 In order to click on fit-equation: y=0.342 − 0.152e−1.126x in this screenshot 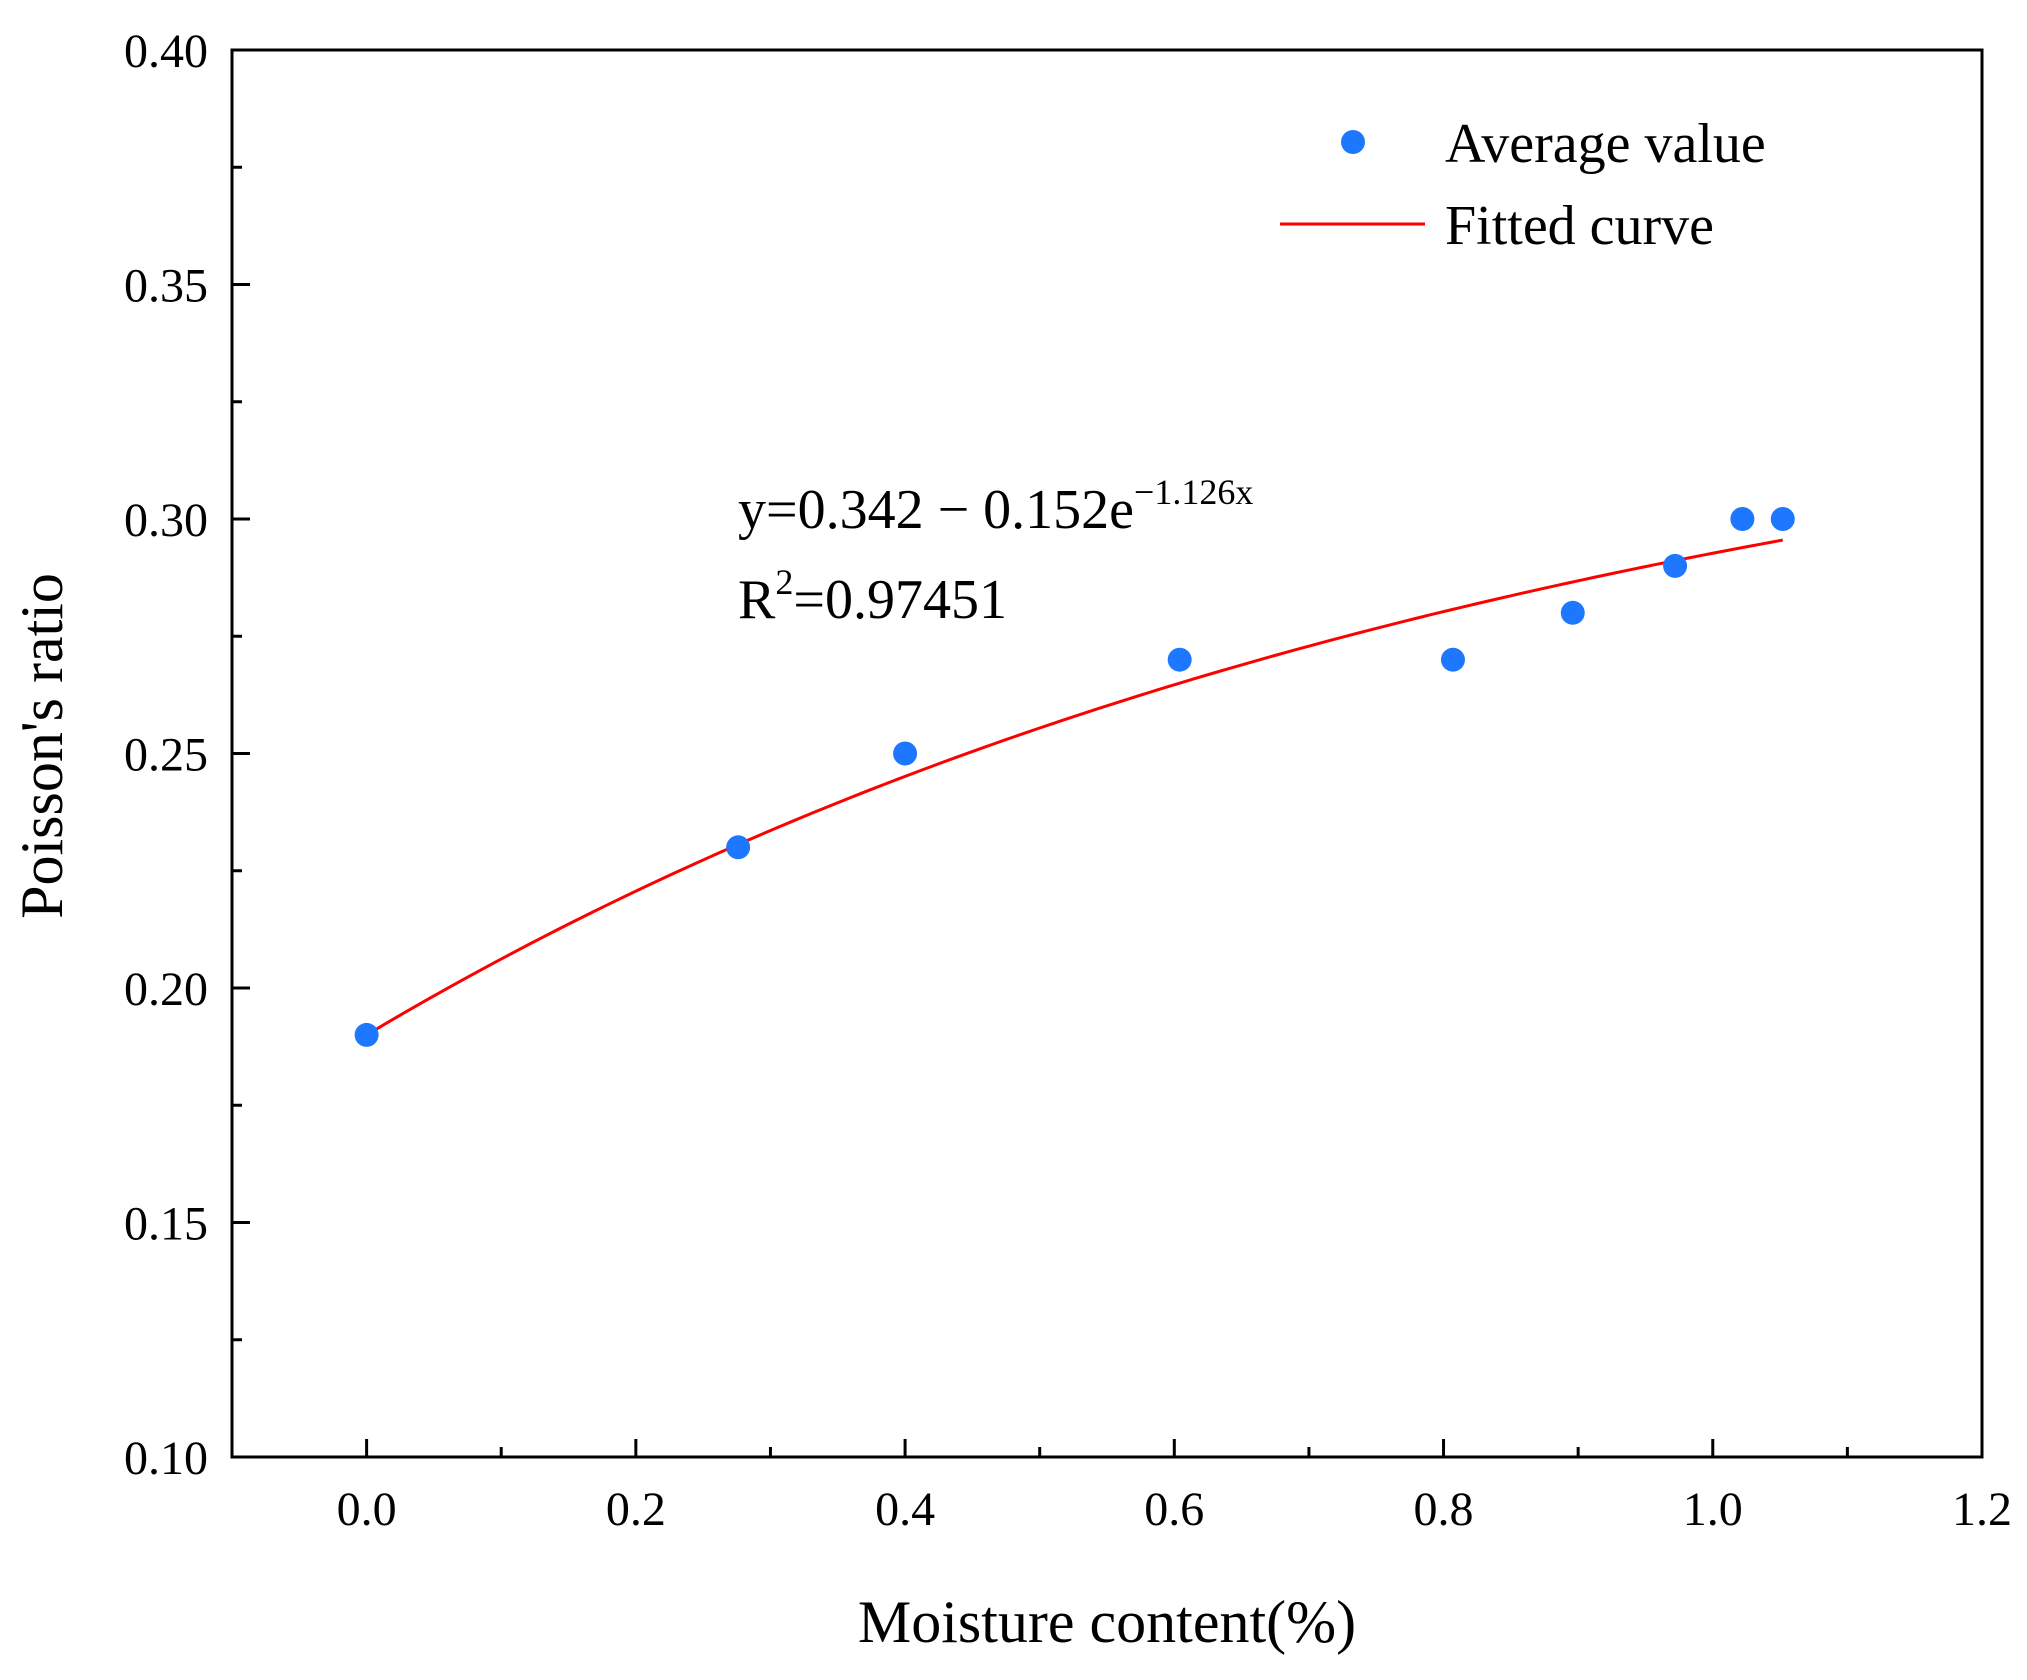, I will do `click(995, 506)`.